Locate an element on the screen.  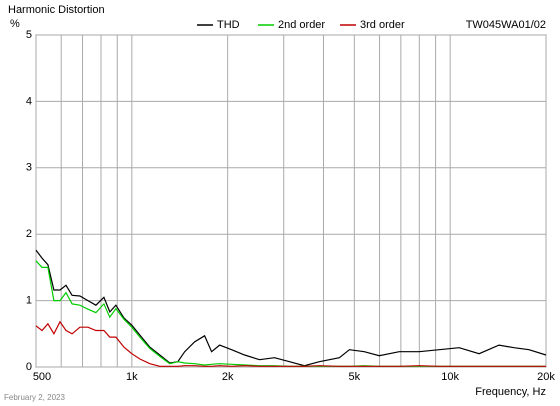
x-axis-label: Frequency, Hz is located at coordinates (510, 392).